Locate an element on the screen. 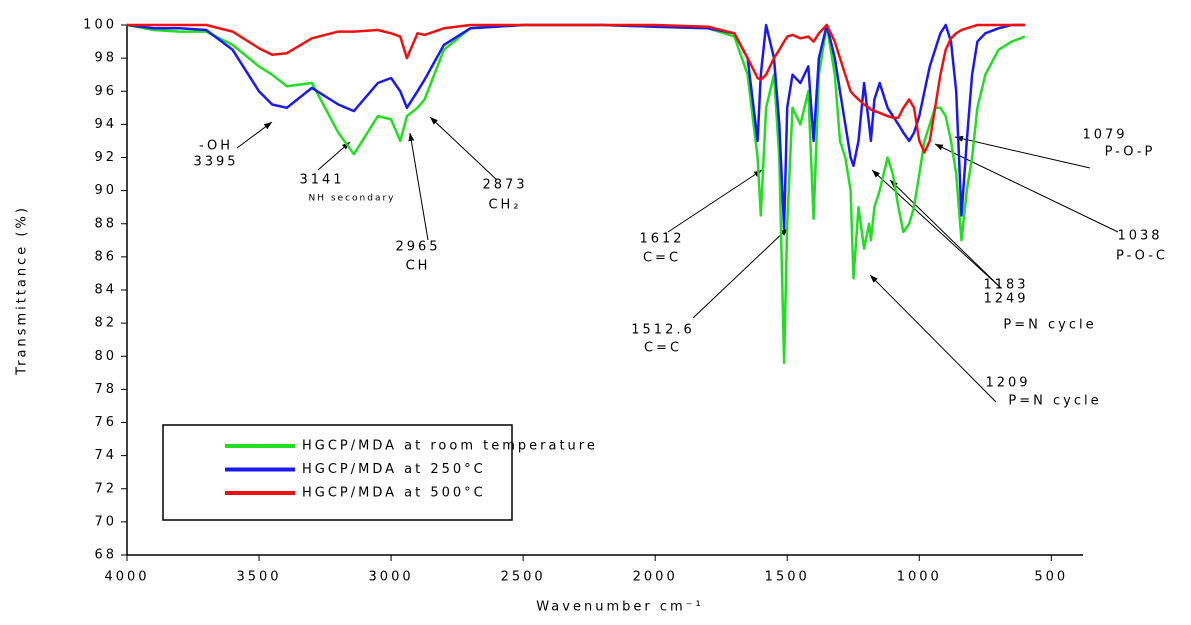 The width and height of the screenshot is (1191, 625). legend-label: HGCP/MDA at 500°C is located at coordinates (394, 493).